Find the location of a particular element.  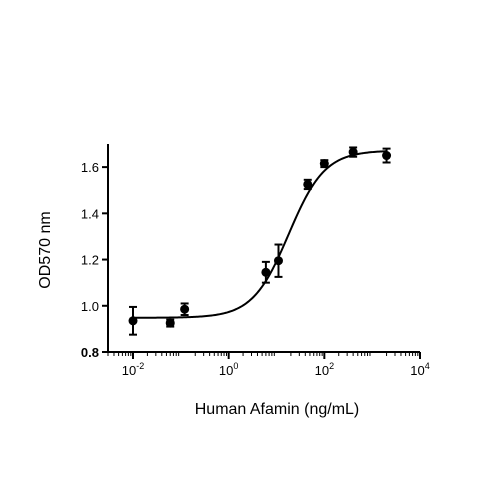

x-tick-label: 10² is located at coordinates (324, 369).